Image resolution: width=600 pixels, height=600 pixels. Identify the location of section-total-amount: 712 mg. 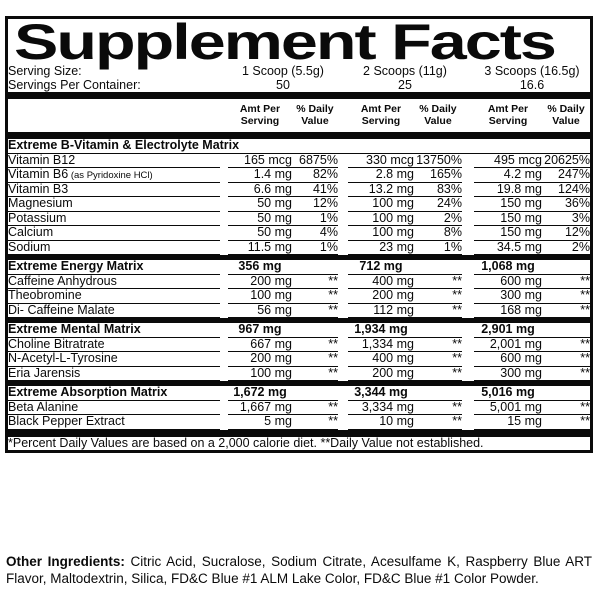
(380, 267).